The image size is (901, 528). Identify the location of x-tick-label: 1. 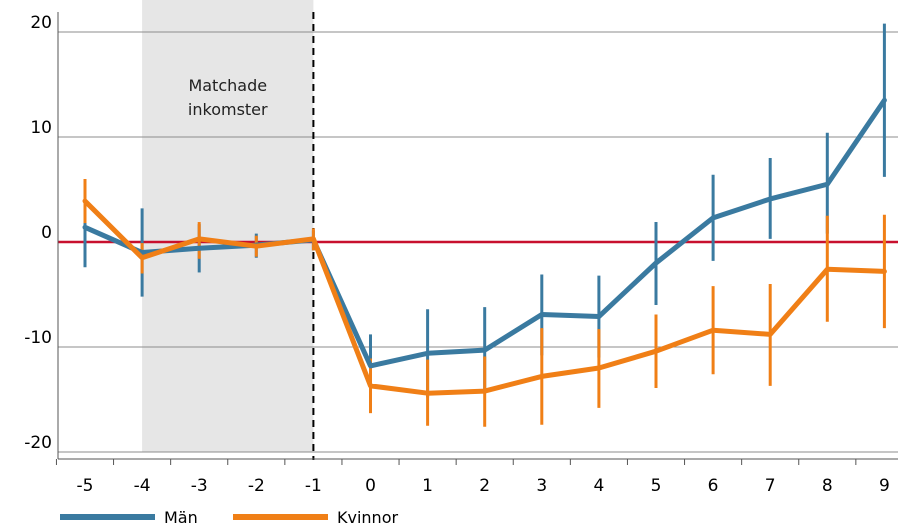
(427, 486).